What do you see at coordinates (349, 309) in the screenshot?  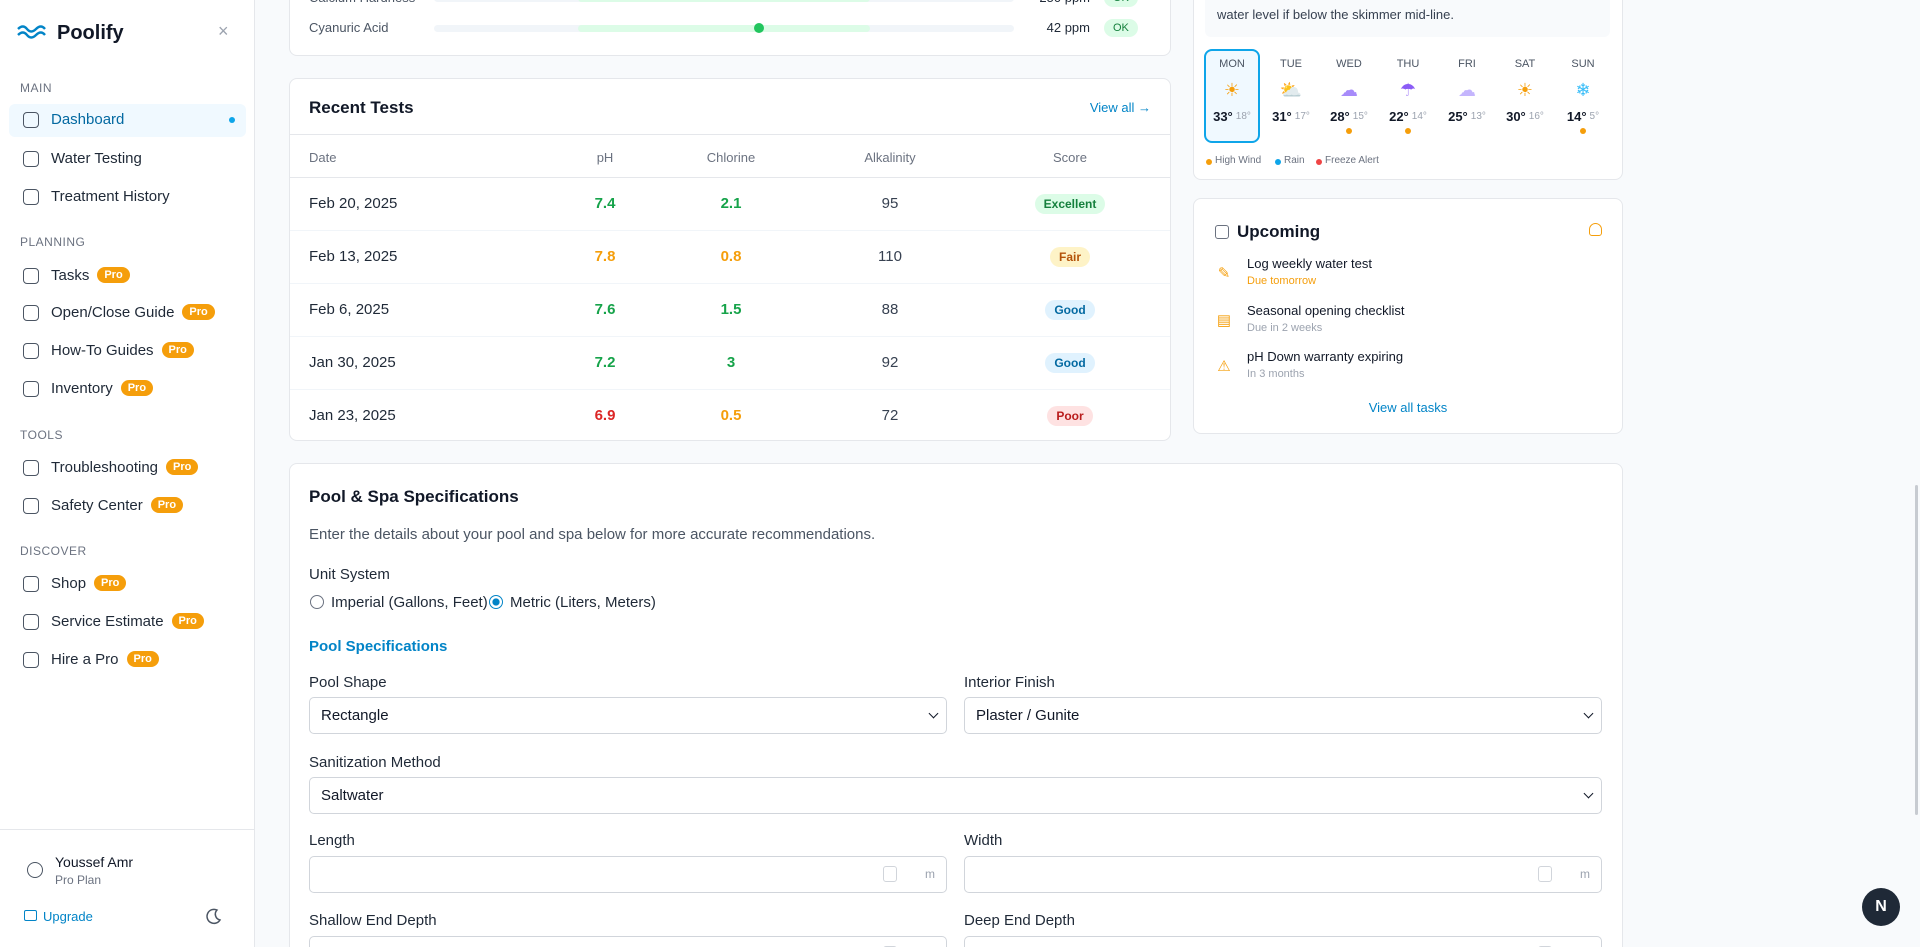 I see `cell-date: Feb 6, 2025` at bounding box center [349, 309].